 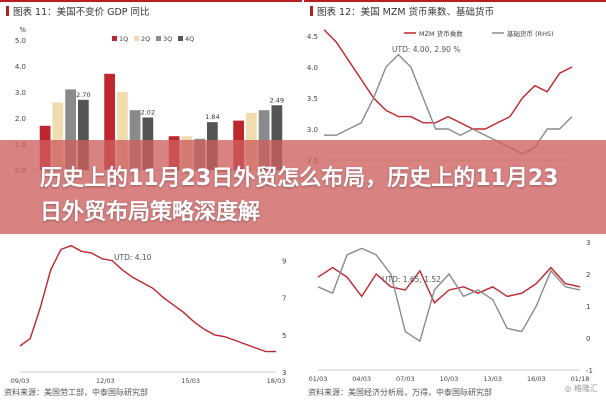 What do you see at coordinates (284, 299) in the screenshot?
I see `y-tick-label: 7` at bounding box center [284, 299].